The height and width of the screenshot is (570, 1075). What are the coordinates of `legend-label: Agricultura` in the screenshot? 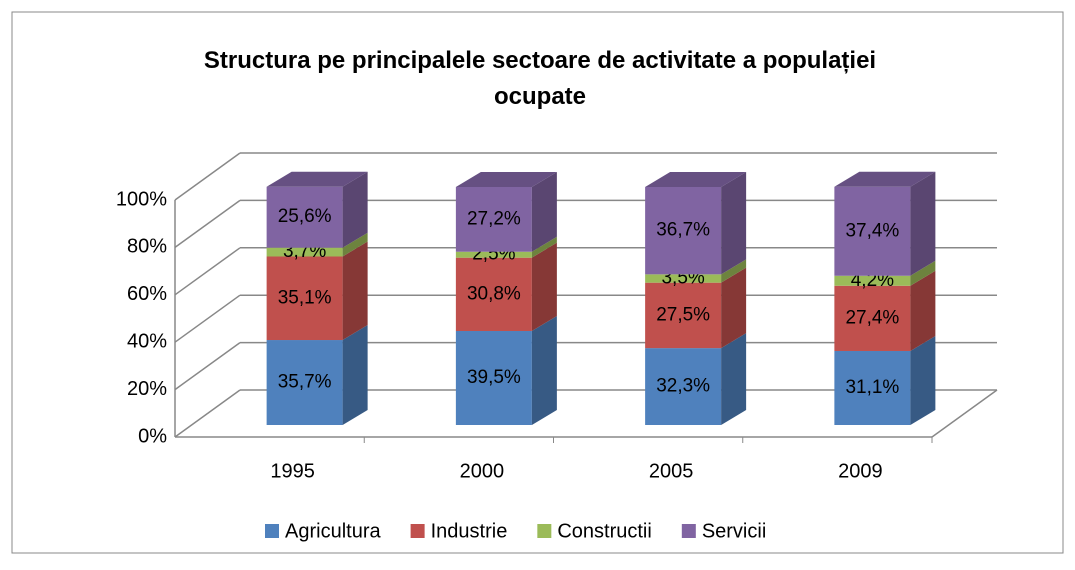 It's located at (333, 531).